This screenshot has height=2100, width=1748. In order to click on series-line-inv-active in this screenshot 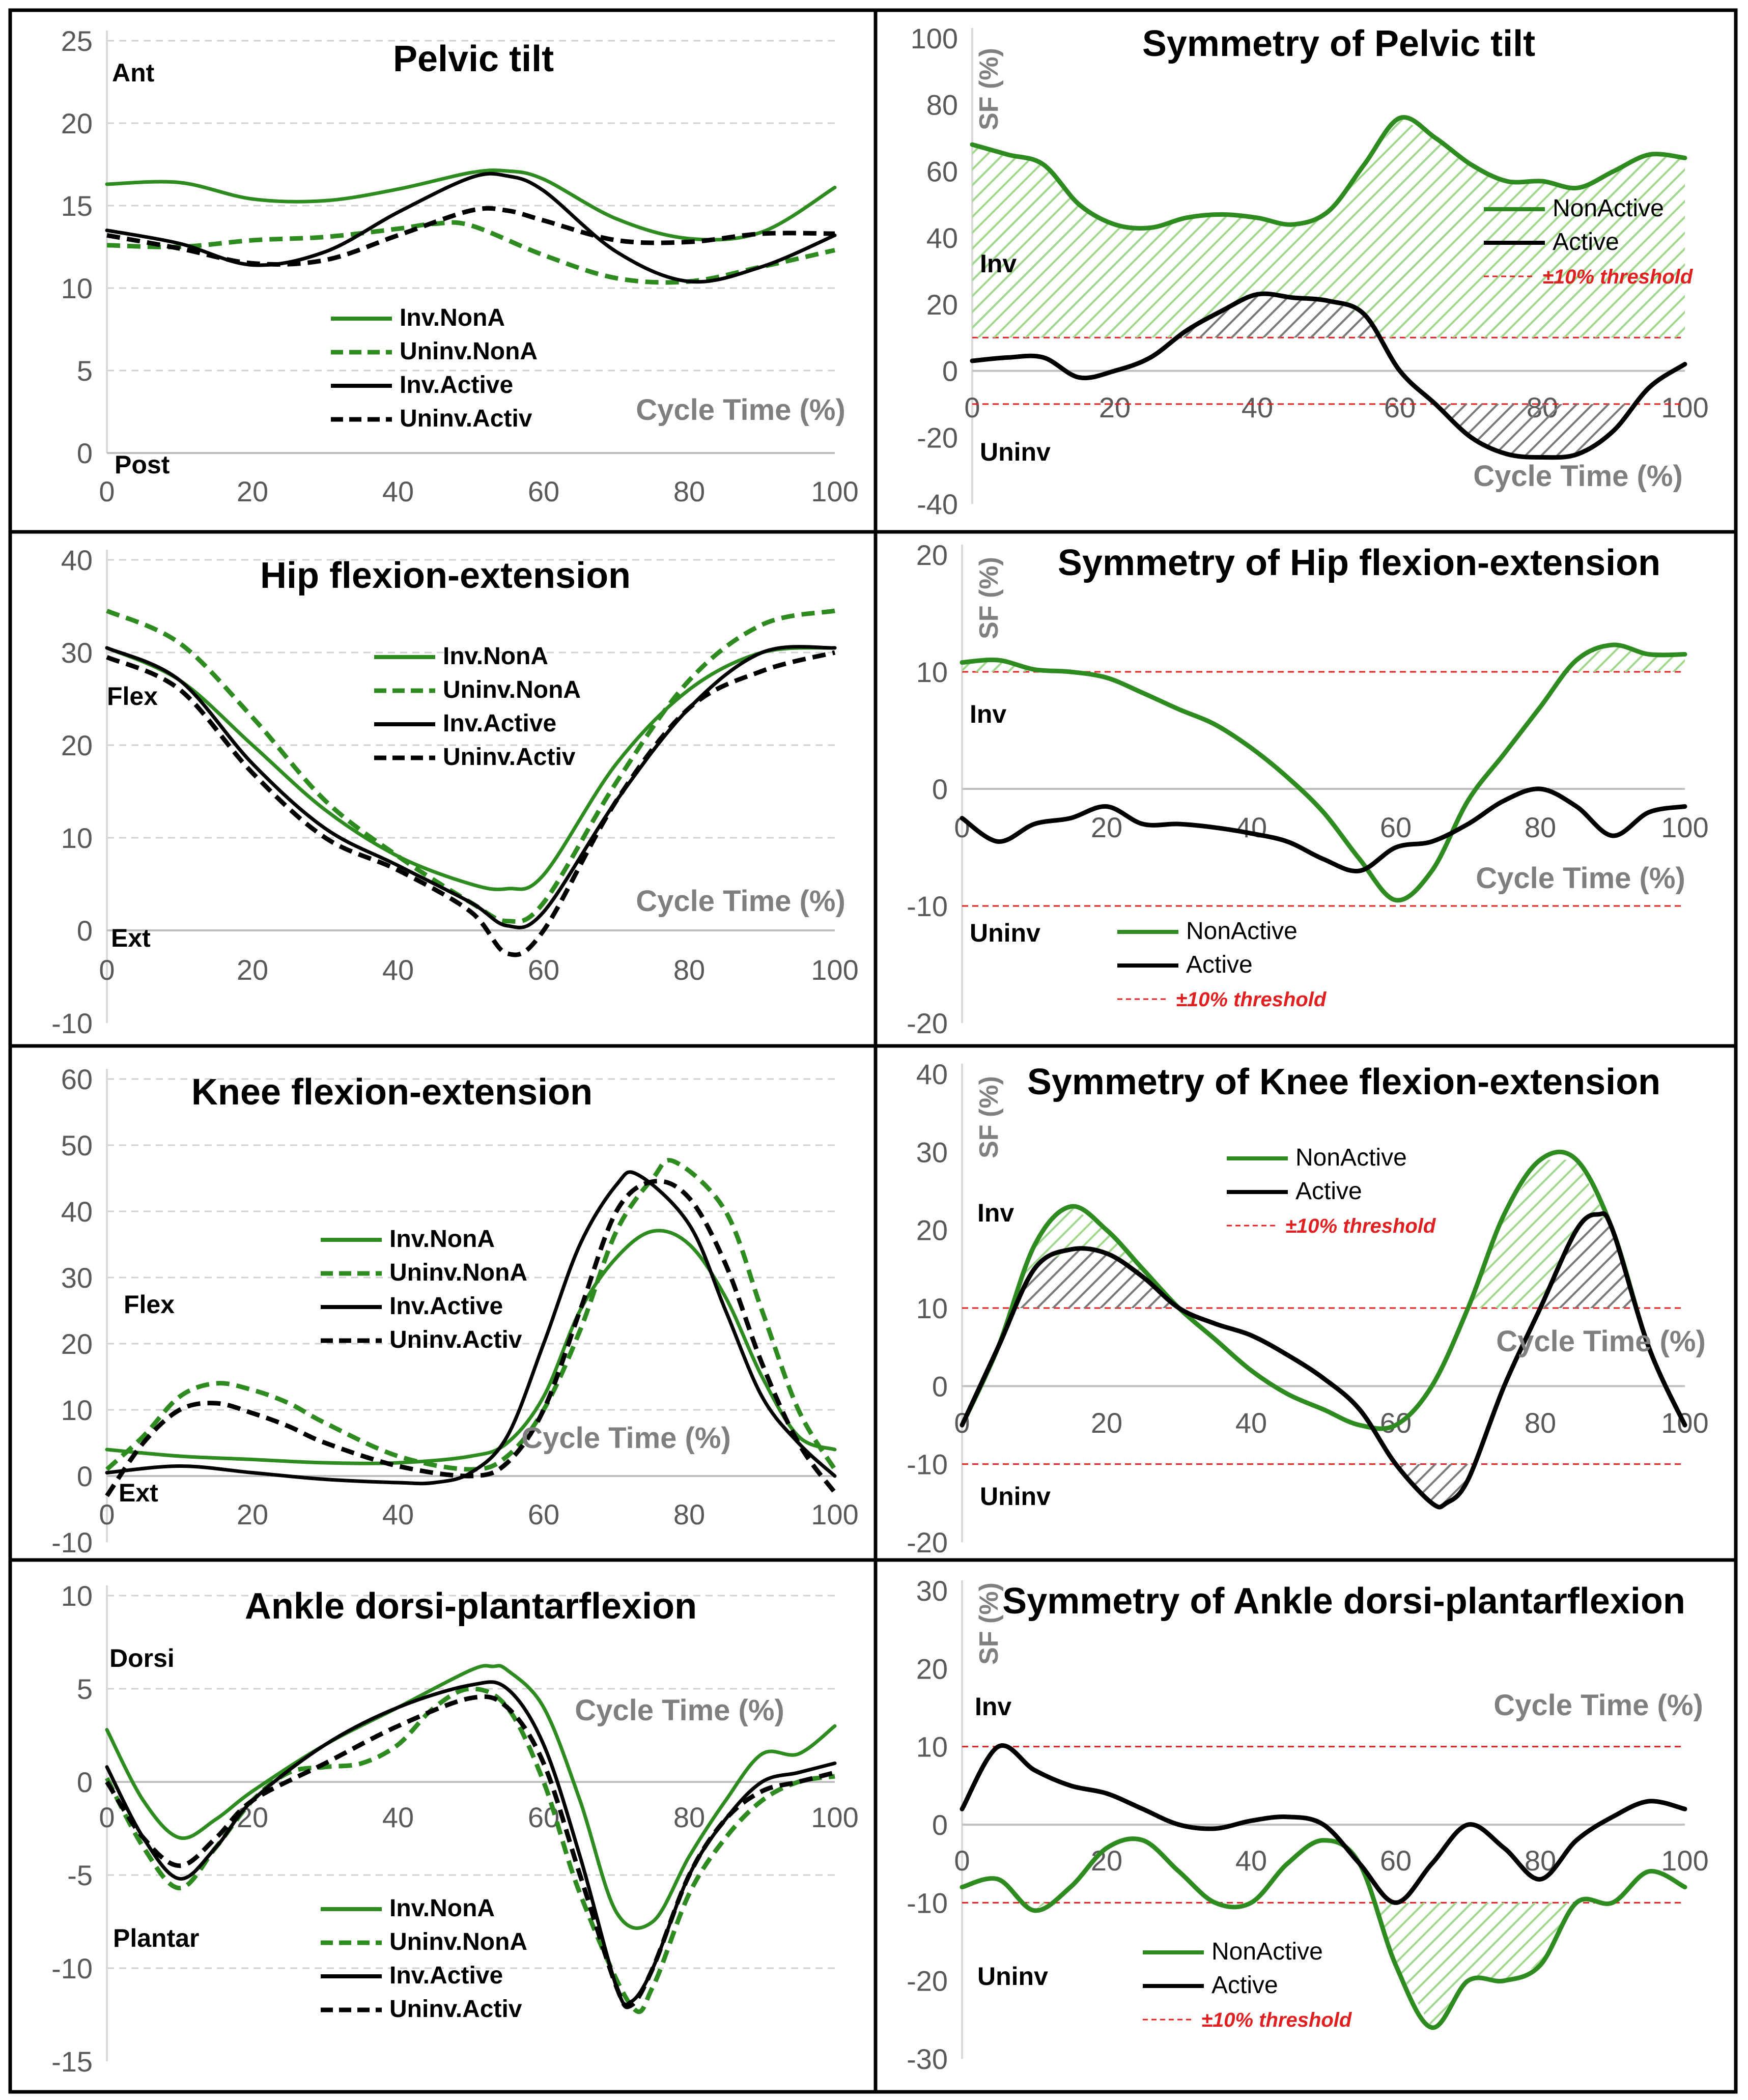, I will do `click(471, 787)`.